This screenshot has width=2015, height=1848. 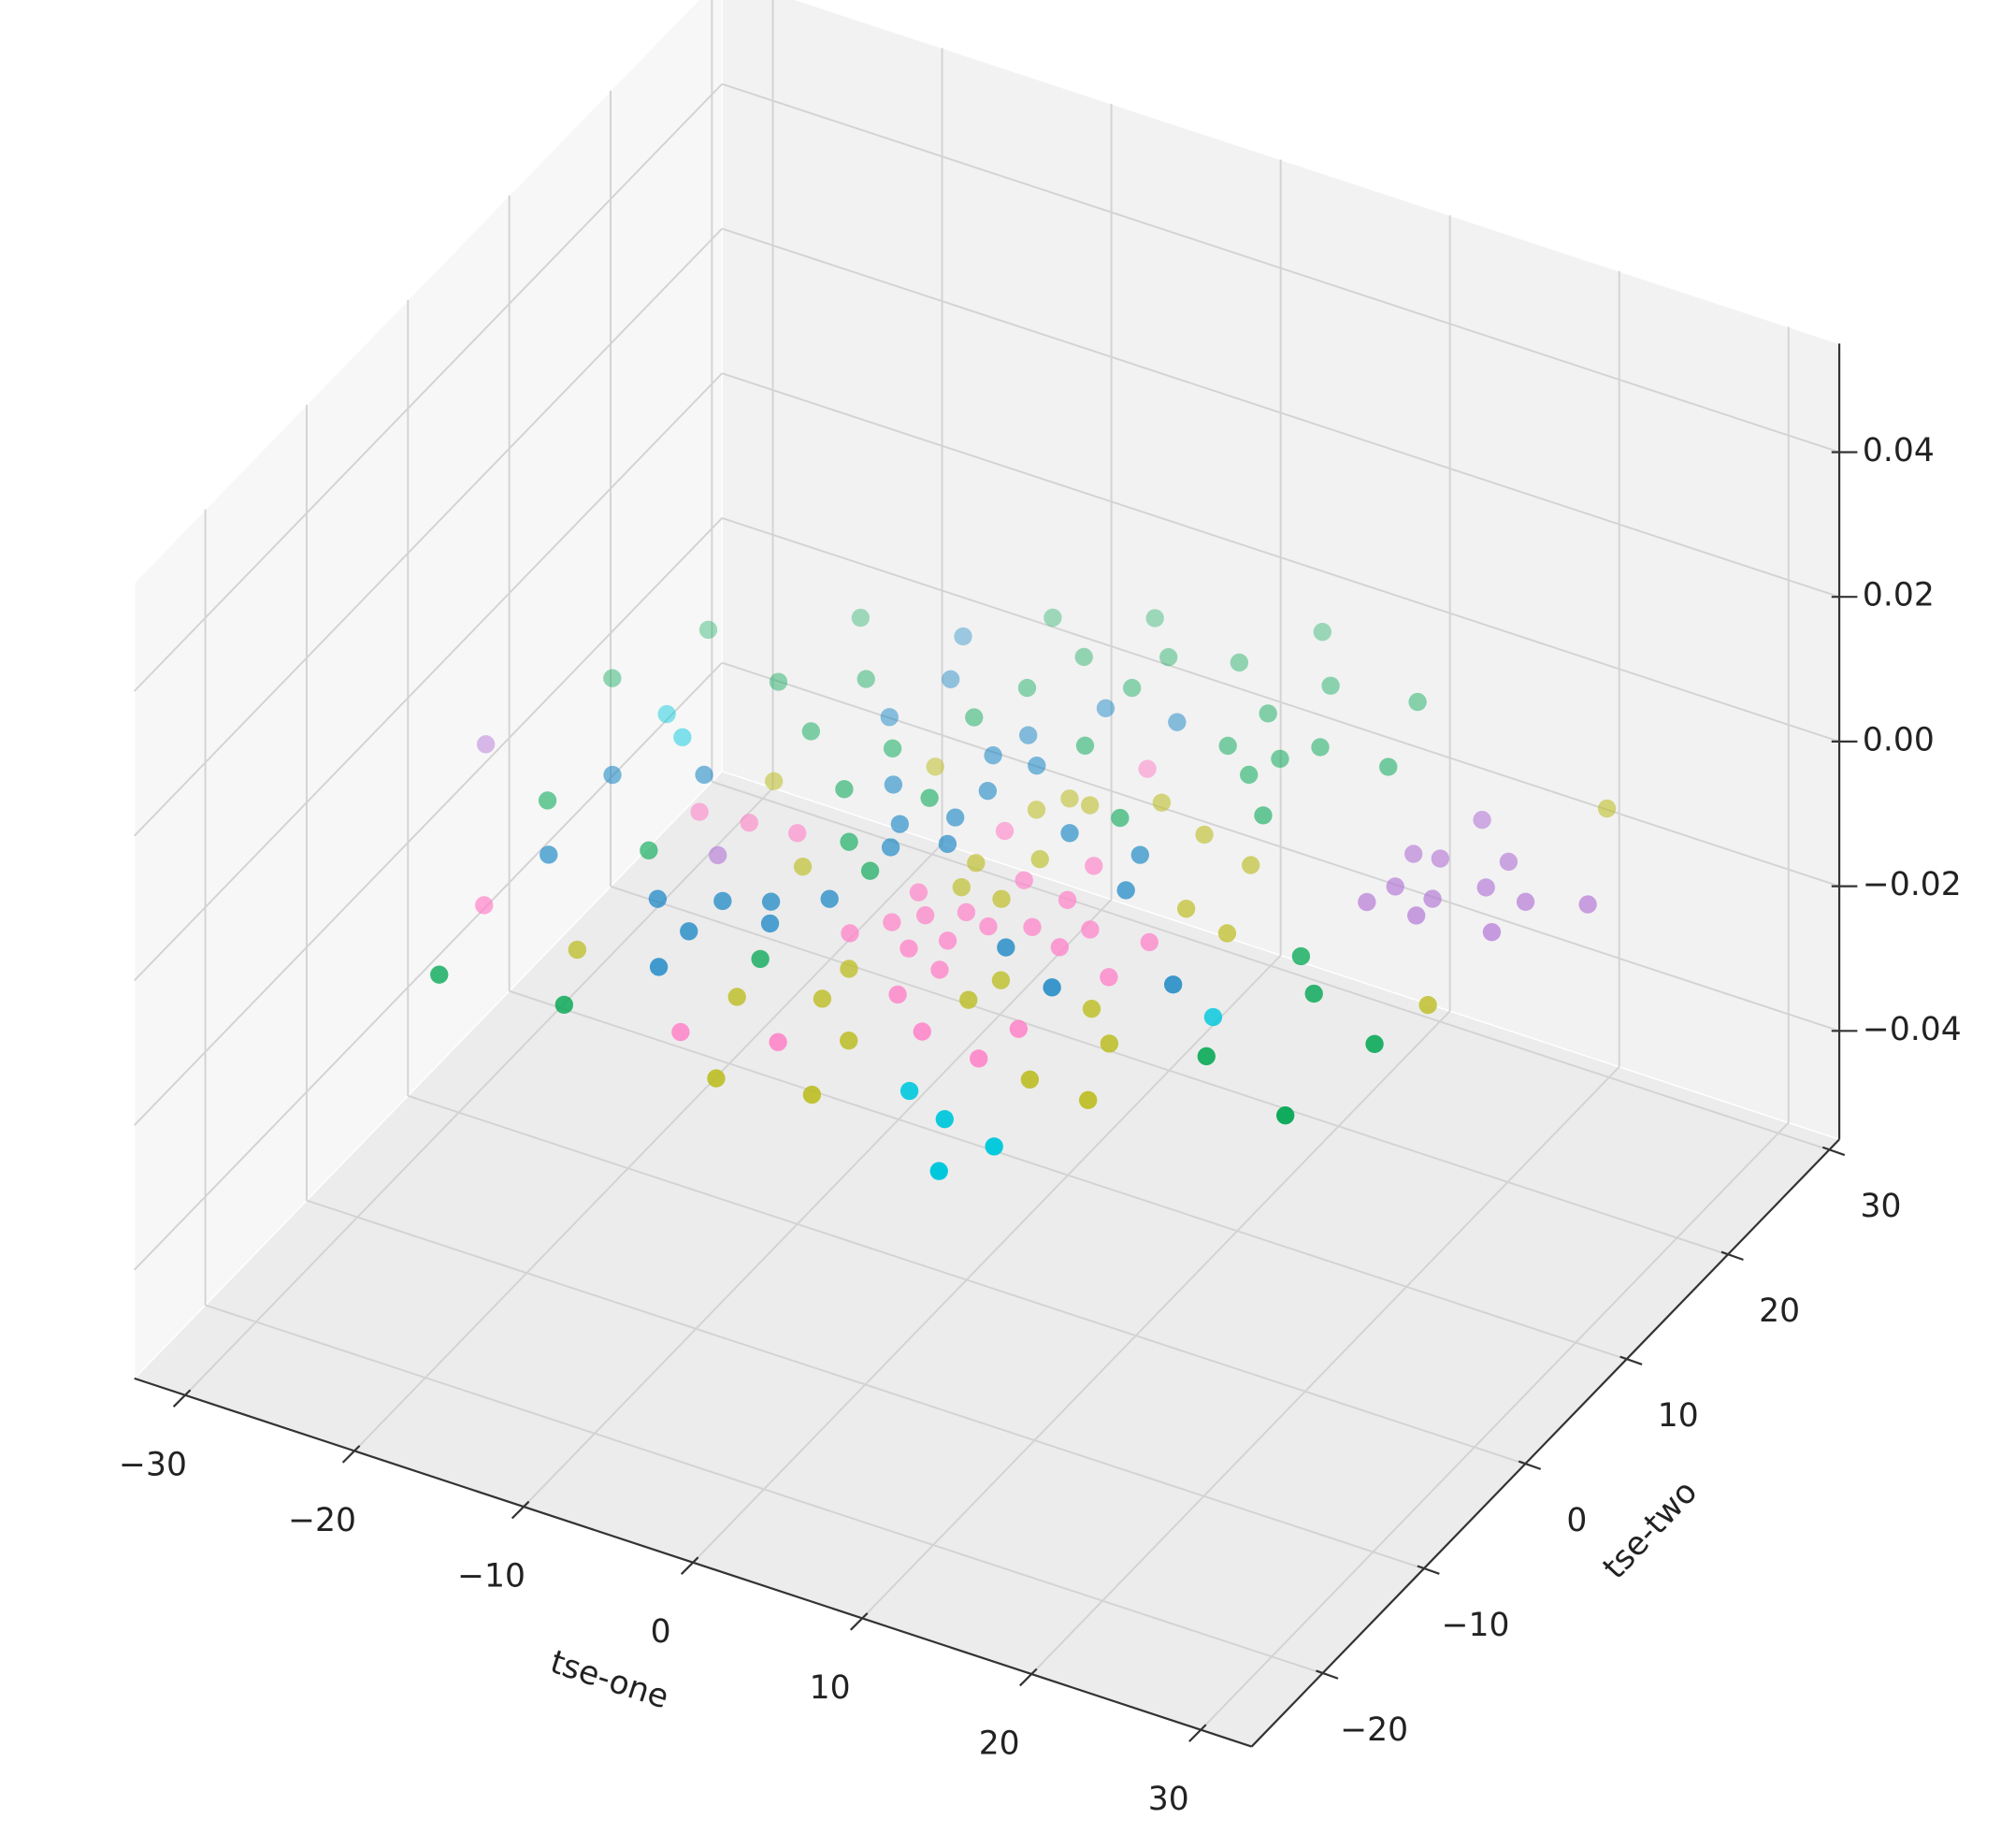 What do you see at coordinates (1678, 1416) in the screenshot?
I see `y-tick-label: 10` at bounding box center [1678, 1416].